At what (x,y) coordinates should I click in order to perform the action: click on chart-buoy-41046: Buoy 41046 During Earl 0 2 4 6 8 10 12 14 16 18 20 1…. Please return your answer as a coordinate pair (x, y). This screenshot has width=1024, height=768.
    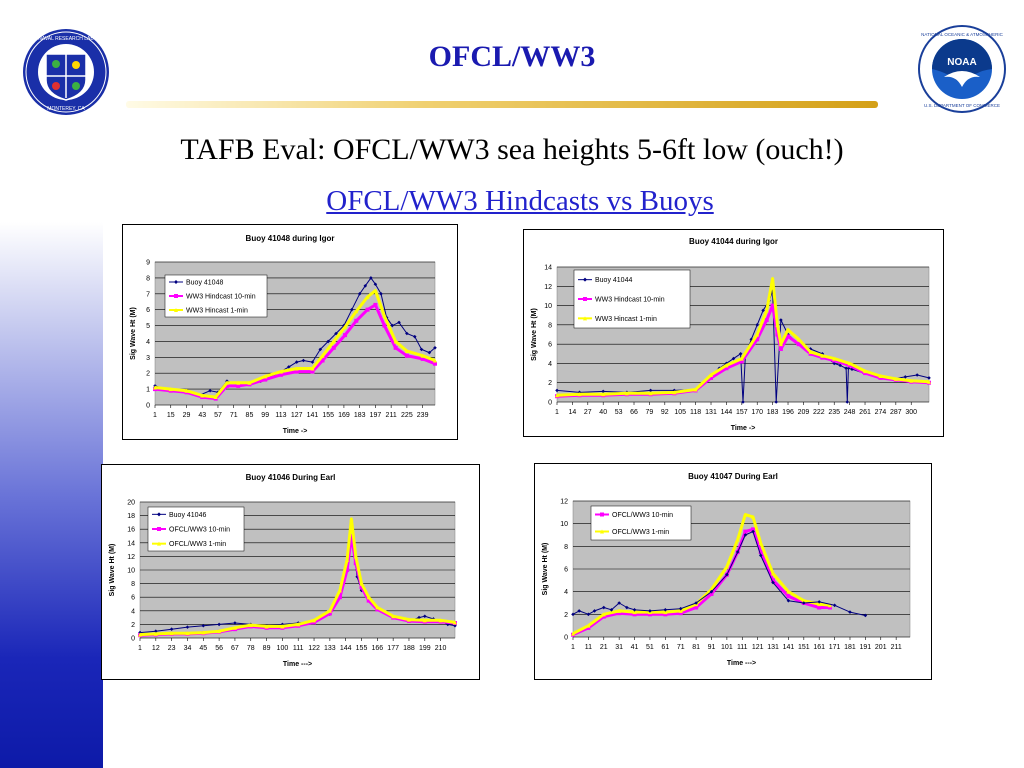
    Looking at the image, I should click on (290, 572).